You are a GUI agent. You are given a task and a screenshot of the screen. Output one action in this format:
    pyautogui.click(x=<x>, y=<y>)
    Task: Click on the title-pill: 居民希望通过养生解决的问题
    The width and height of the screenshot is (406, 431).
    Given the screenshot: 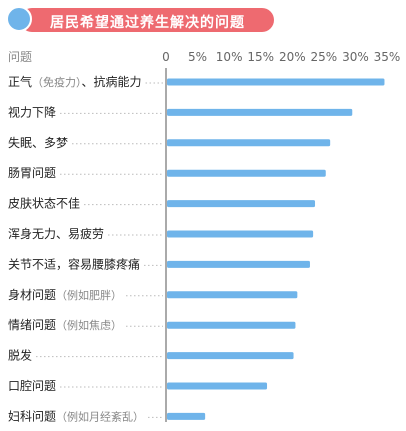 What is the action you would take?
    pyautogui.click(x=147, y=20)
    